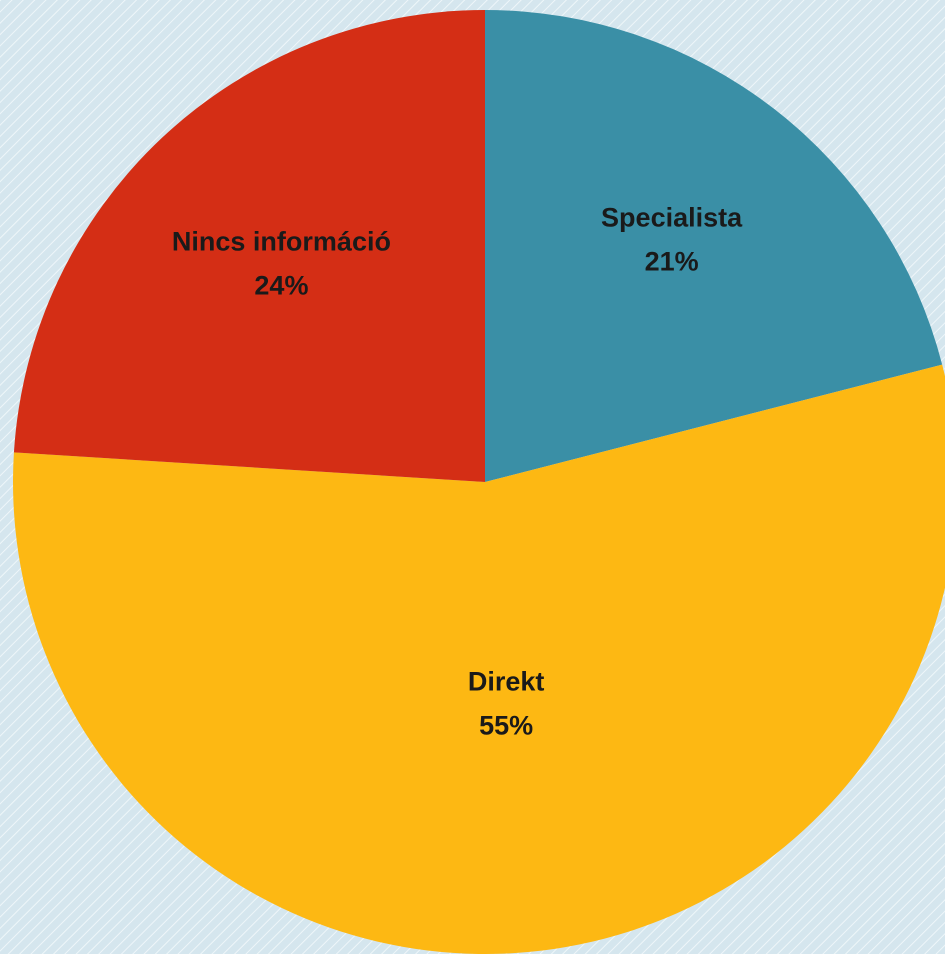 Image resolution: width=945 pixels, height=954 pixels. What do you see at coordinates (281, 241) in the screenshot?
I see `slice-label: Nincs információ` at bounding box center [281, 241].